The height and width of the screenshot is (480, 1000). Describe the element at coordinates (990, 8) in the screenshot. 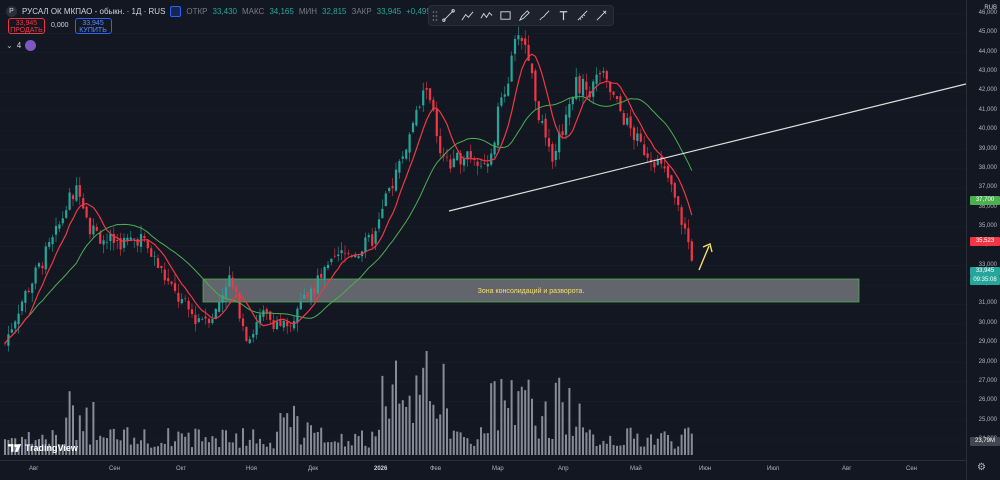

I see `currency-label: RUB` at that location.